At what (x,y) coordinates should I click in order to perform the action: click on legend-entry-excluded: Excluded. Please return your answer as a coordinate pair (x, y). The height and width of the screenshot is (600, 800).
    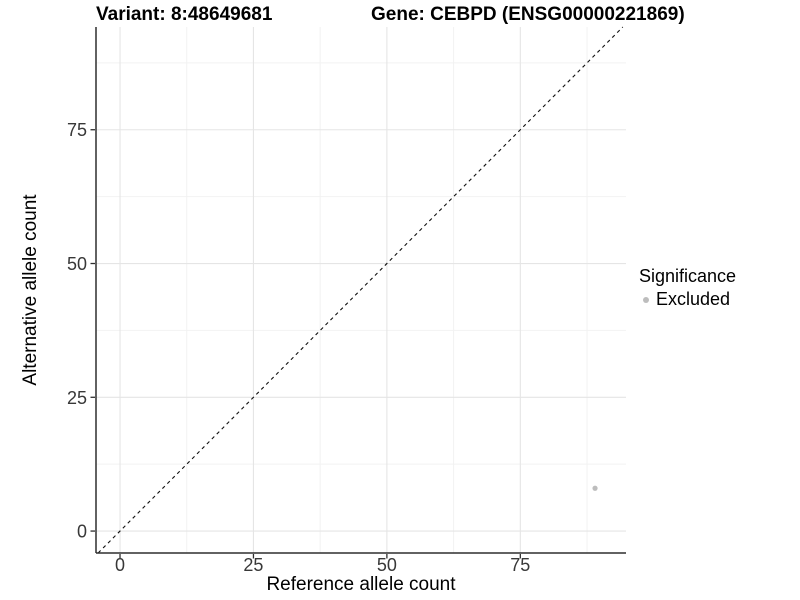
    Looking at the image, I should click on (686, 299).